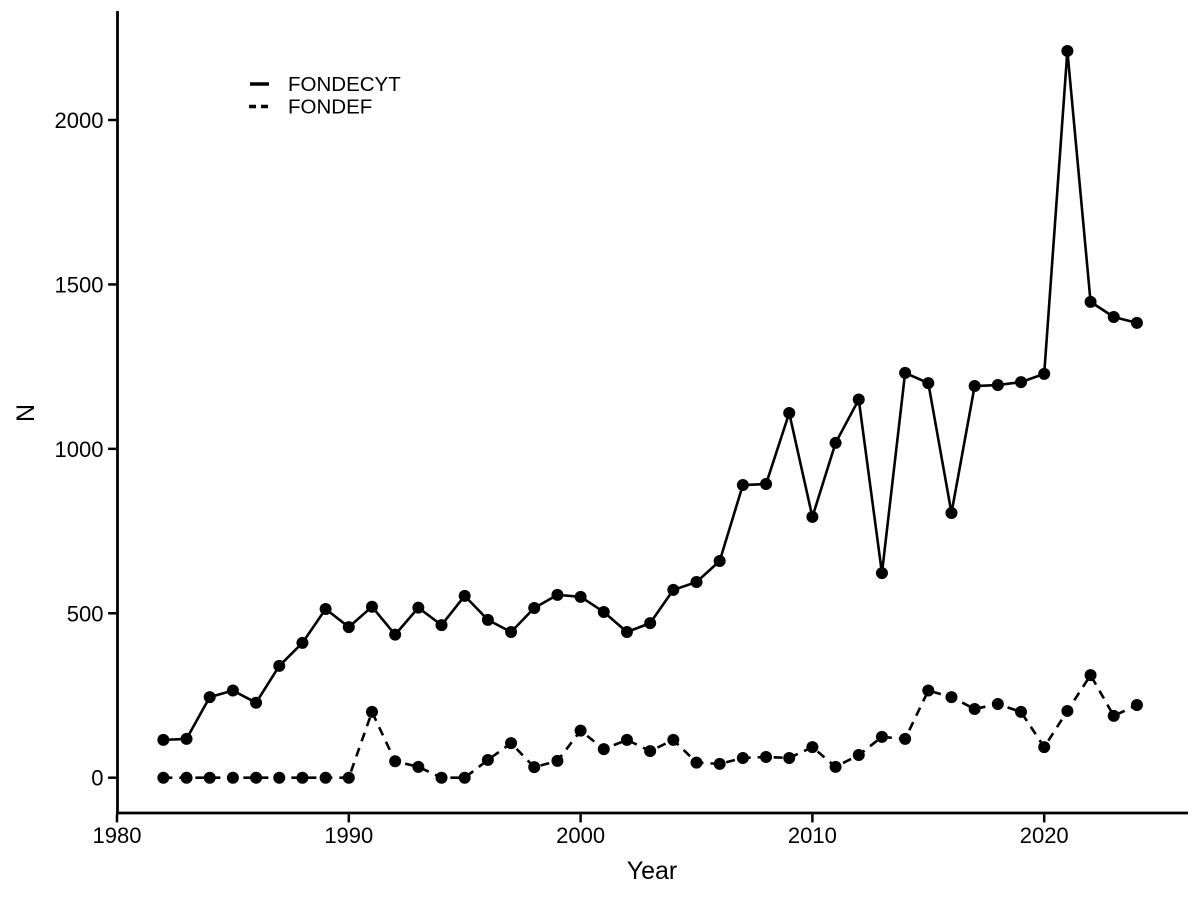 This screenshot has width=1200, height=900. I want to click on x-tick-label: 2000, so click(580, 835).